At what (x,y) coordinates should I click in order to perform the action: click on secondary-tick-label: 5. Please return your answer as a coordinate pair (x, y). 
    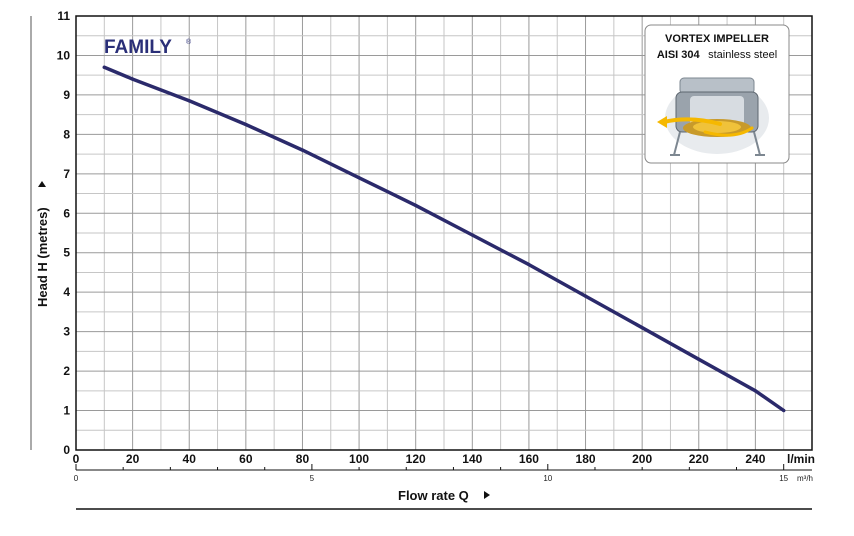
    Looking at the image, I should click on (312, 478).